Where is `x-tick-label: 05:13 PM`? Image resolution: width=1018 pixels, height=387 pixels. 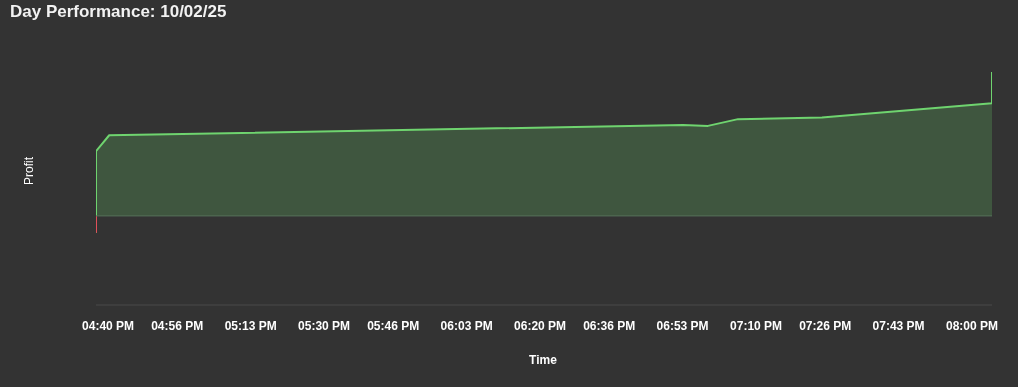 x-tick-label: 05:13 PM is located at coordinates (250, 325).